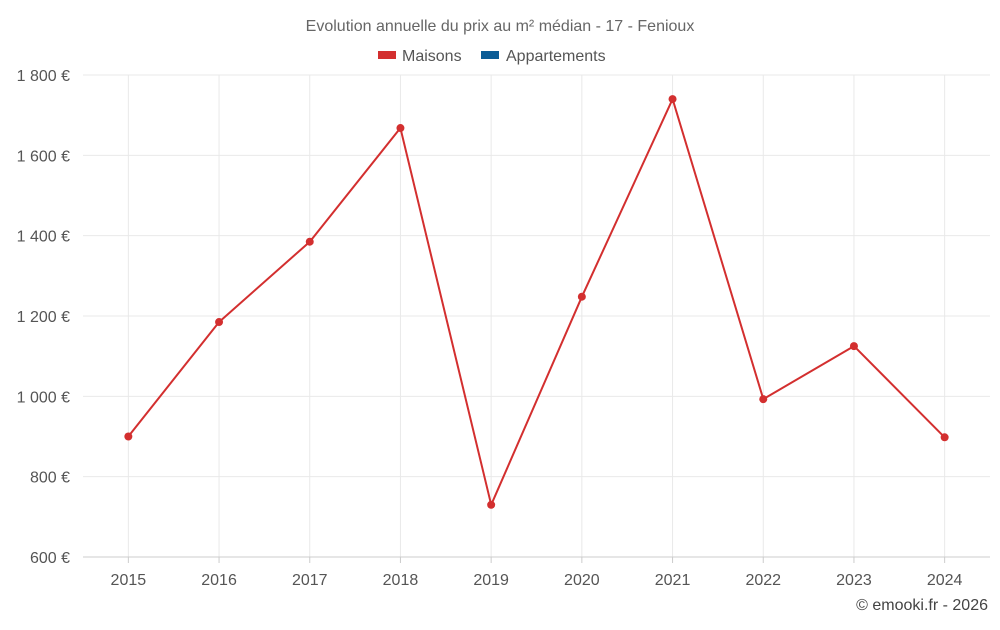 The width and height of the screenshot is (1000, 630). What do you see at coordinates (43, 397) in the screenshot?
I see `y-tick-label: 1 000 €` at bounding box center [43, 397].